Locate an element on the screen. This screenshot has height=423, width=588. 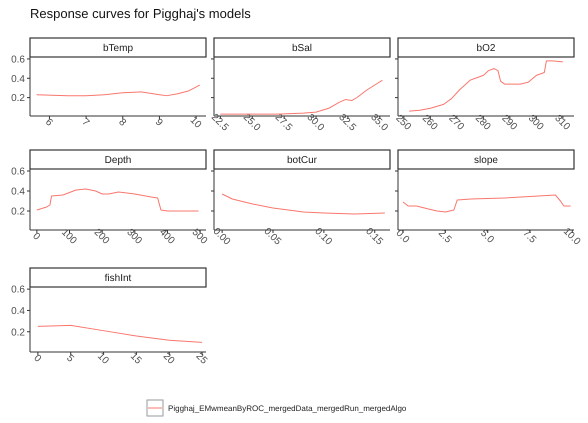
x-tick-label: 25 is located at coordinates (202, 358).